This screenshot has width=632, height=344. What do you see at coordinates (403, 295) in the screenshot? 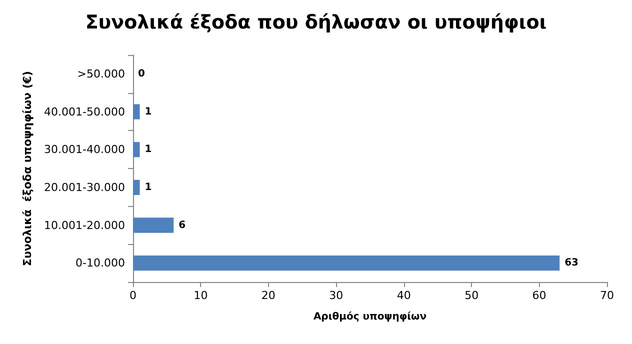
I see `x-tick-label: 40` at bounding box center [403, 295].